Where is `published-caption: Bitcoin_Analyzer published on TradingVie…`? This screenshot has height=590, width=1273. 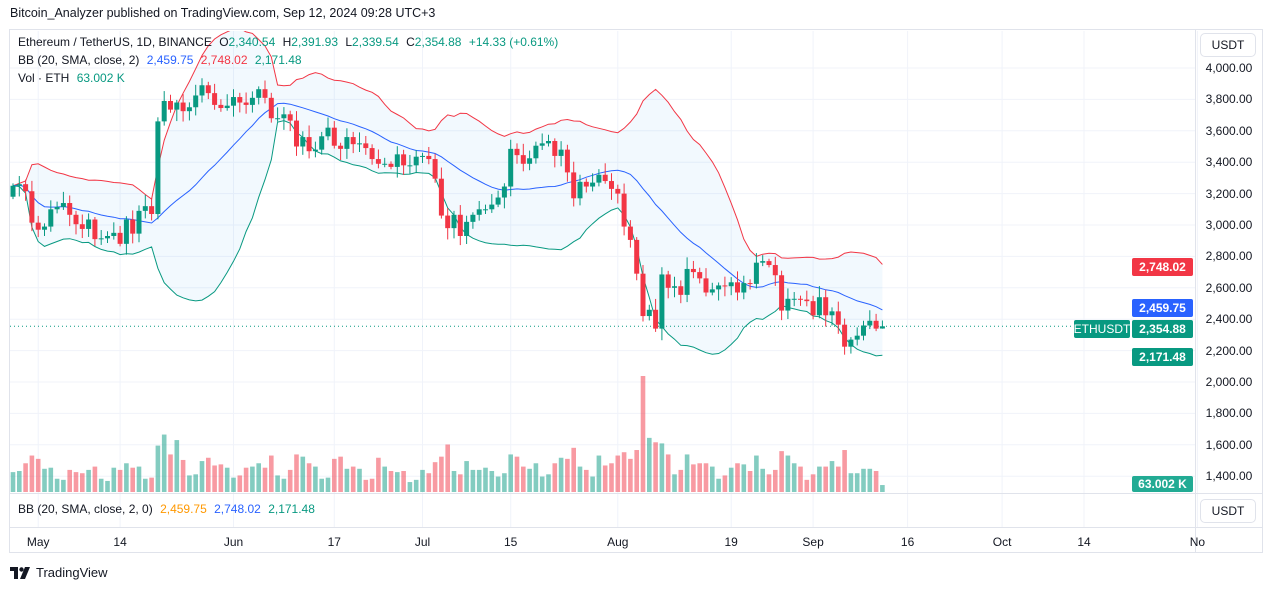
published-caption: Bitcoin_Analyzer published on TradingVie… is located at coordinates (223, 13).